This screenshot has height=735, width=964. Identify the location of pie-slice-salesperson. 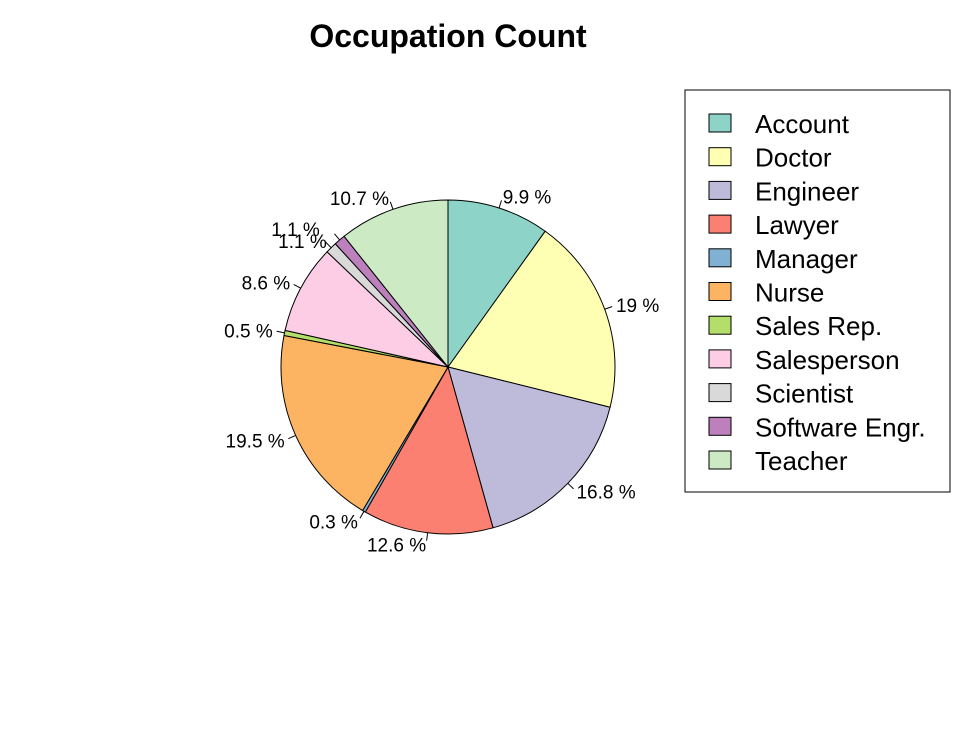
(367, 309).